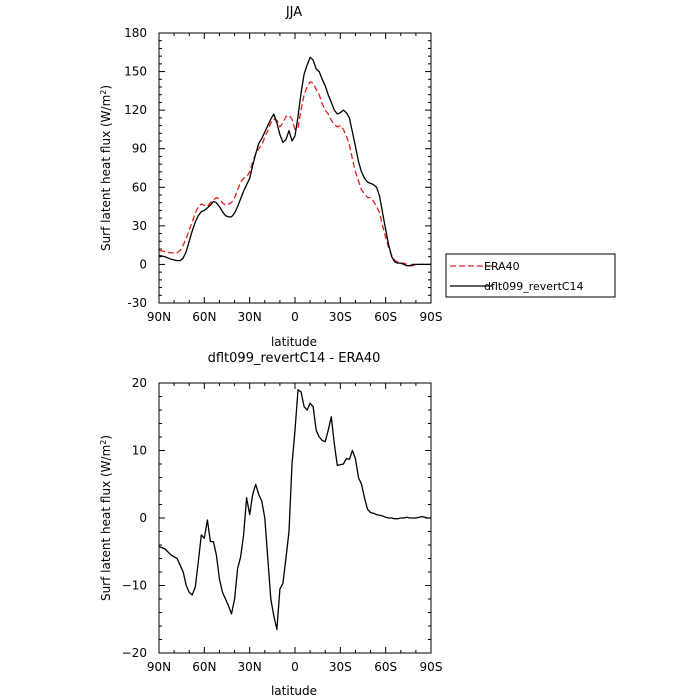 The width and height of the screenshot is (700, 700). I want to click on legend-box, so click(530, 275).